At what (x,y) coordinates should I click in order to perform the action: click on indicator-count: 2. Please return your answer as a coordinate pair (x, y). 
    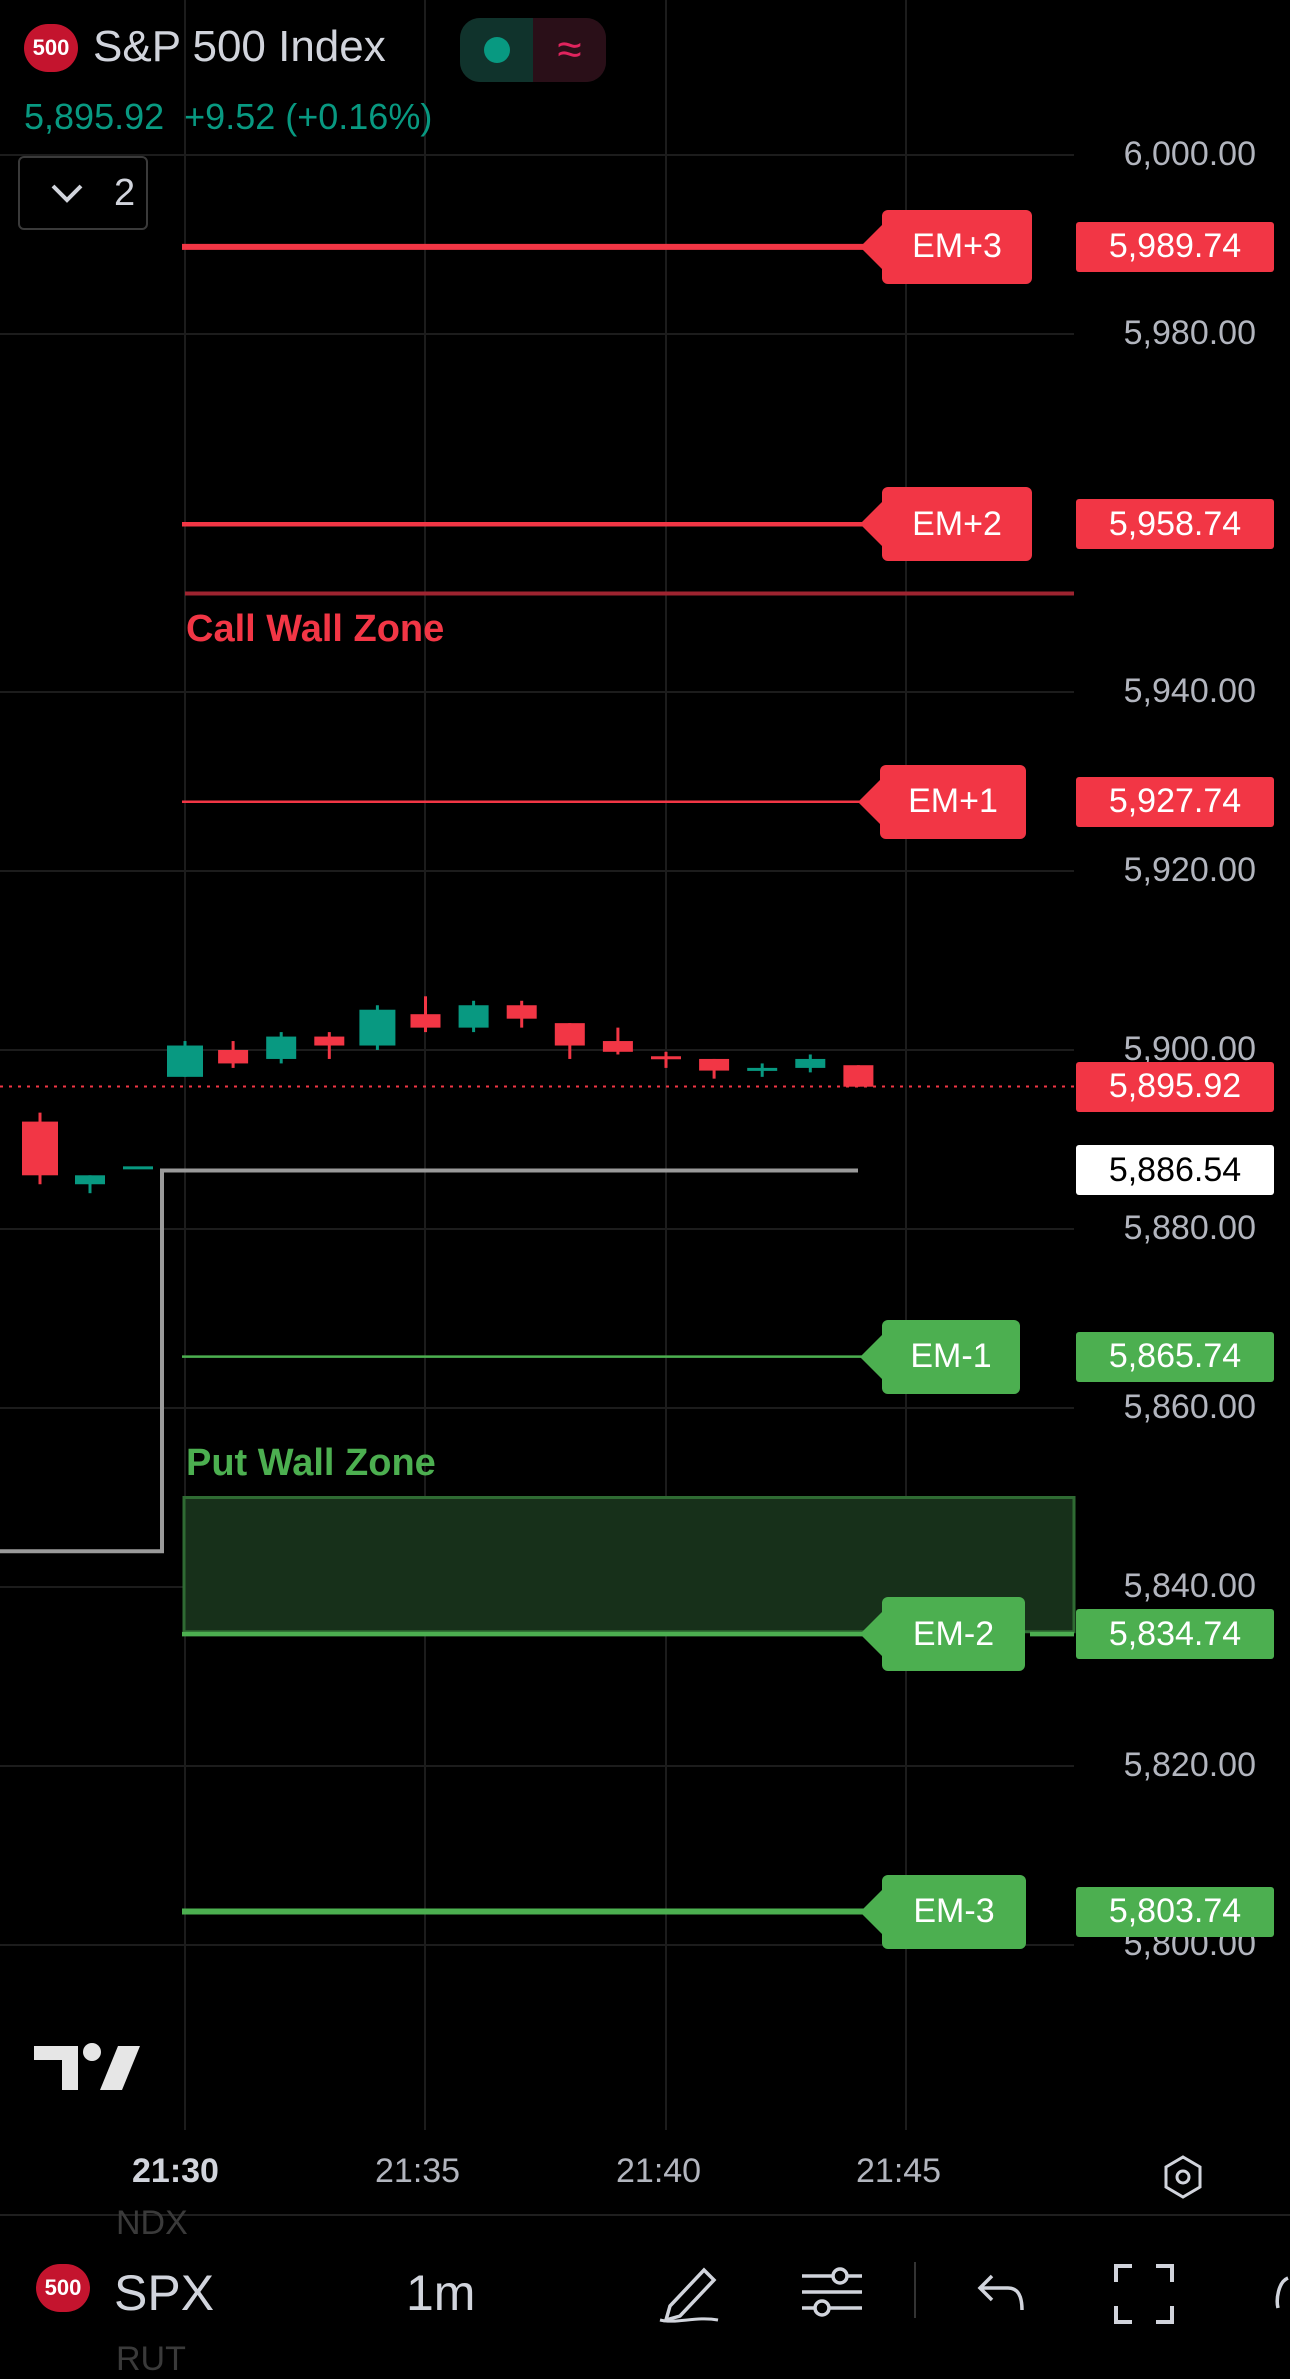
    Looking at the image, I should click on (125, 192).